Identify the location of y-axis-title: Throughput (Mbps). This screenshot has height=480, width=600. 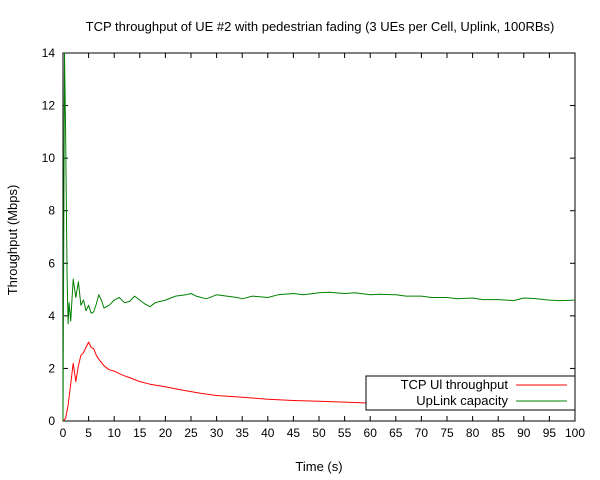
(12, 240).